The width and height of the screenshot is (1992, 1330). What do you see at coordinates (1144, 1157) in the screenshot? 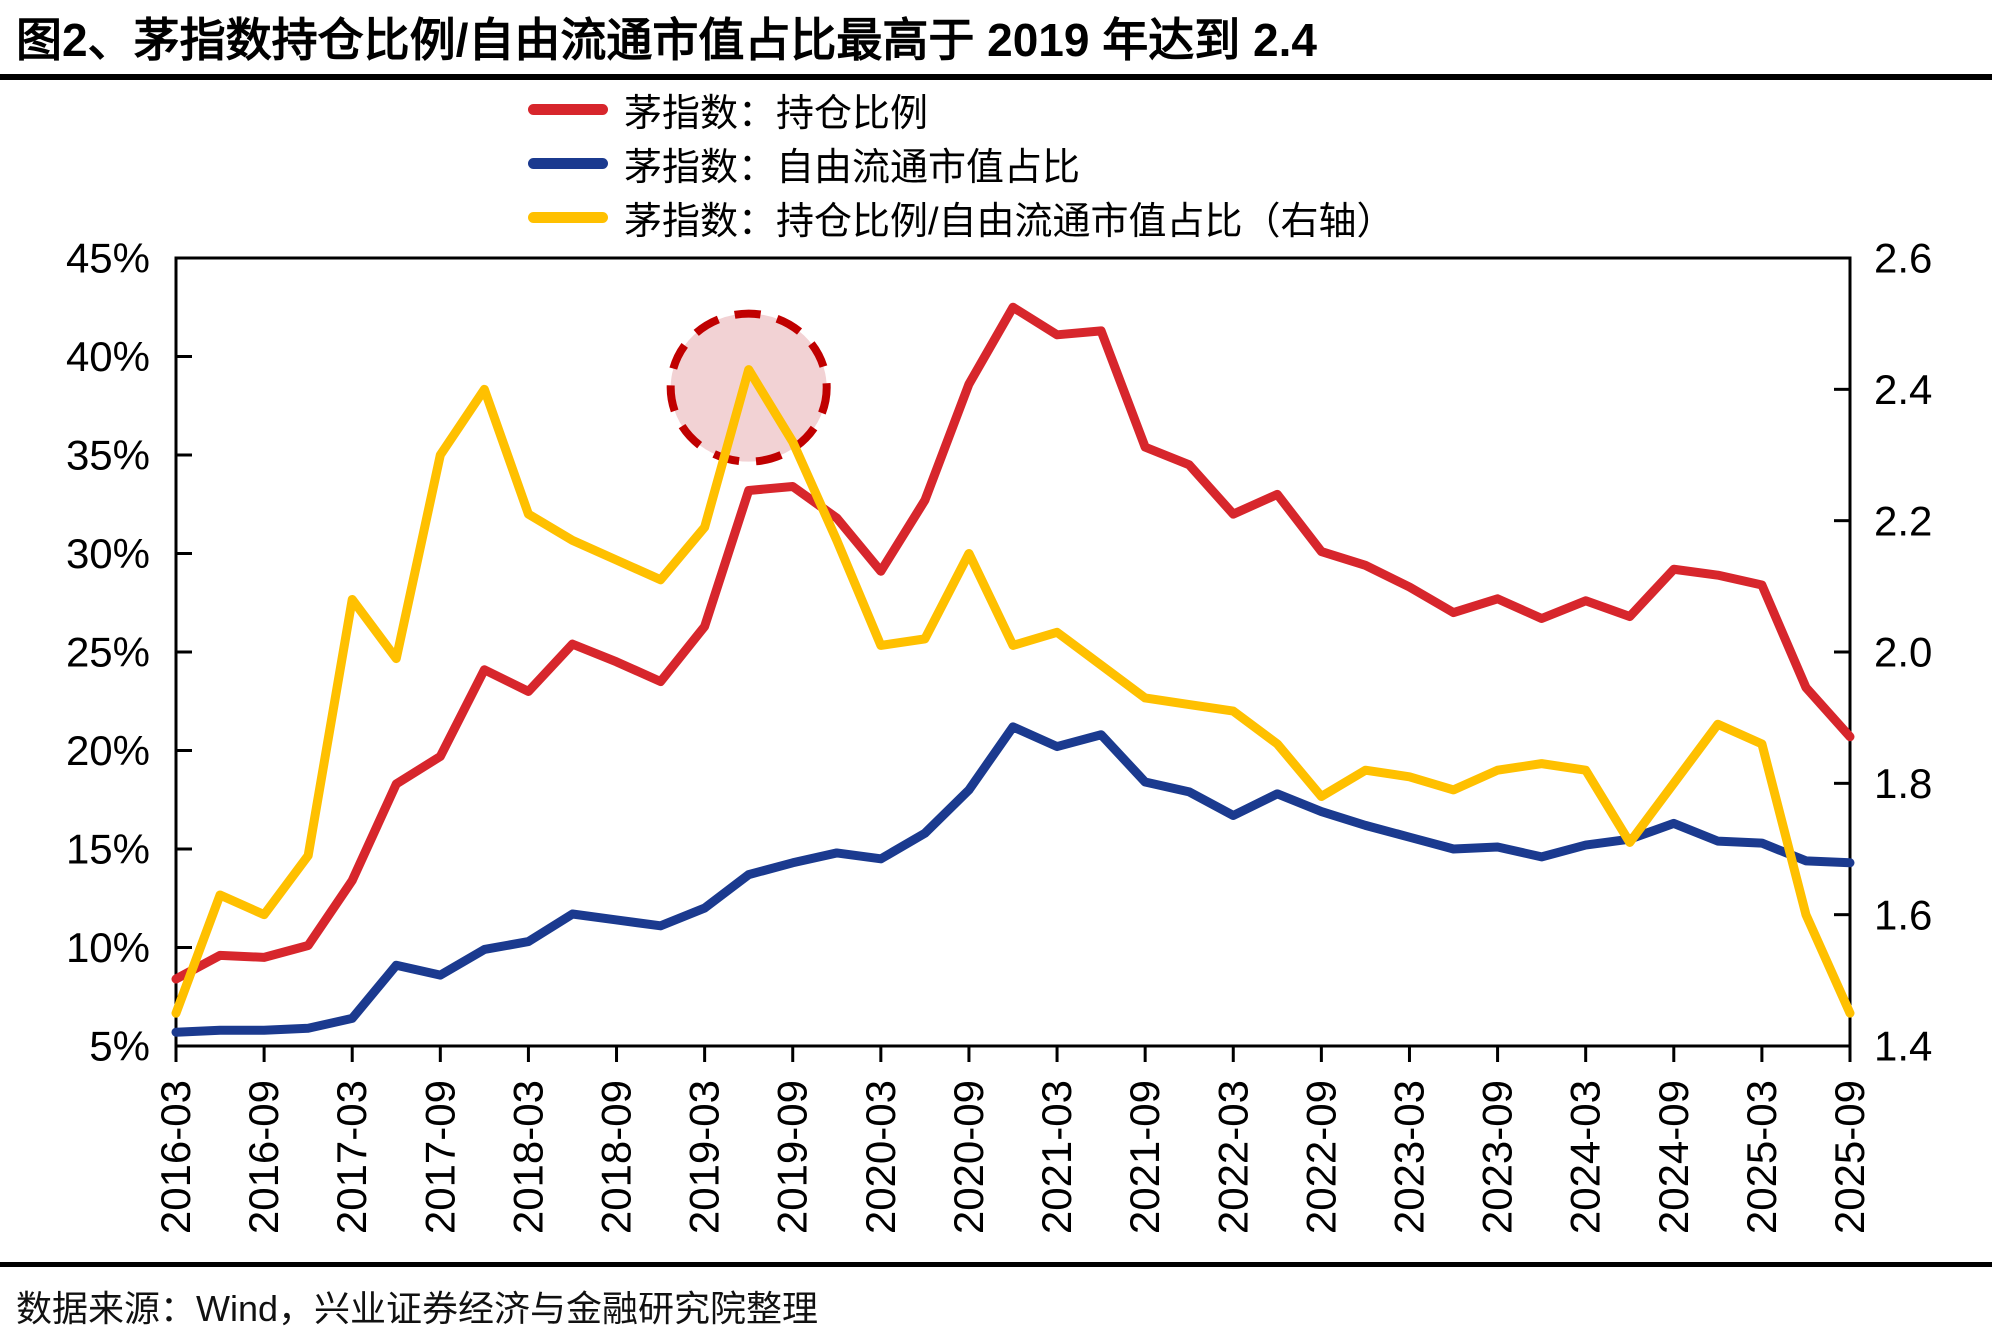
I see `x-axis-label: 2021-09` at bounding box center [1144, 1157].